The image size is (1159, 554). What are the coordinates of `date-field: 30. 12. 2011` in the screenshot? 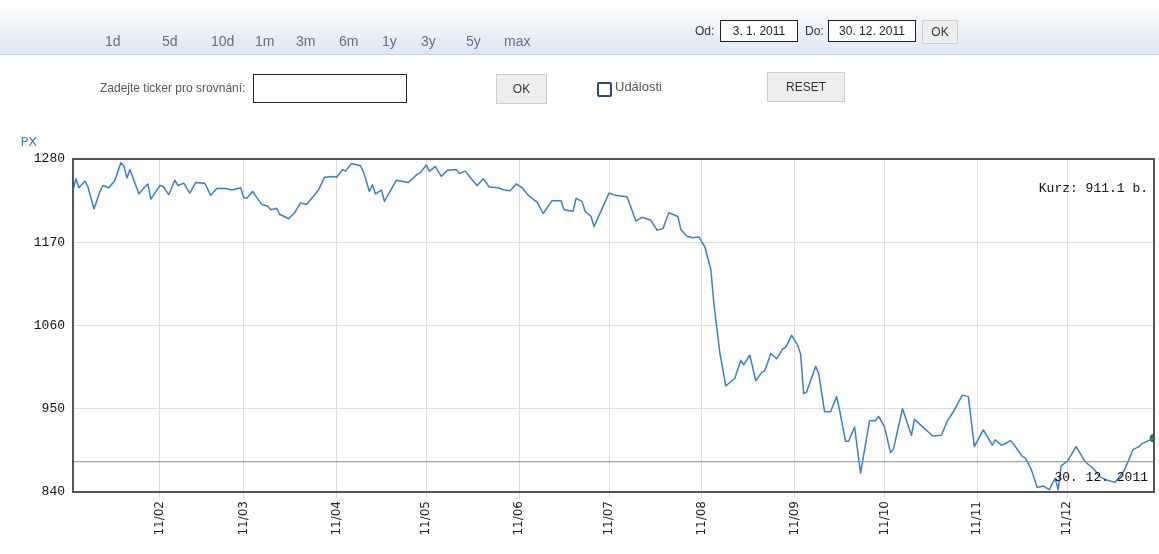 It's located at (872, 31).